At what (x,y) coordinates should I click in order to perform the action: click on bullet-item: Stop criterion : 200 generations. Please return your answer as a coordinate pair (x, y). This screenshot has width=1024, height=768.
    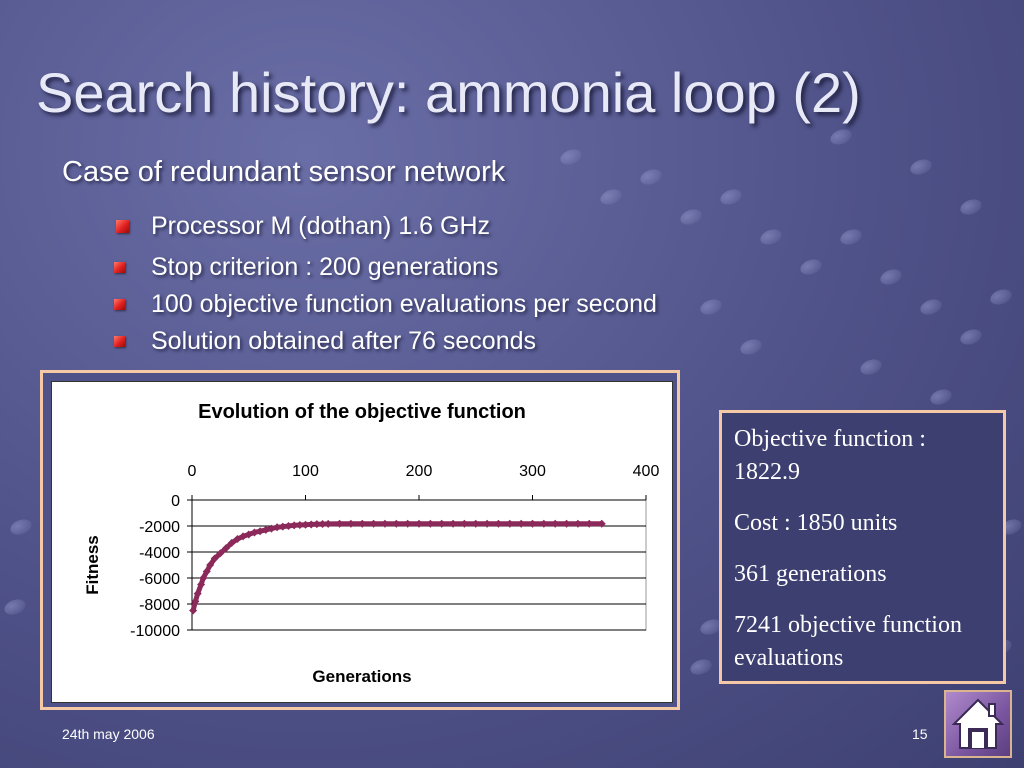
    Looking at the image, I should click on (306, 267).